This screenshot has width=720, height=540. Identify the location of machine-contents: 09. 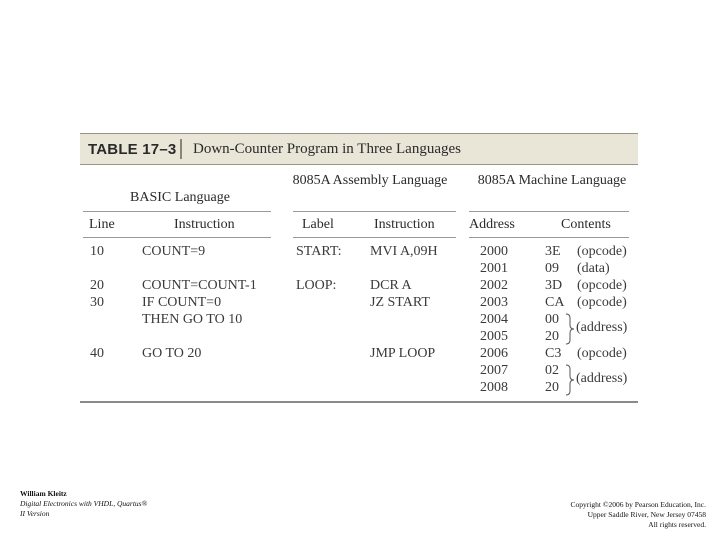
(552, 268).